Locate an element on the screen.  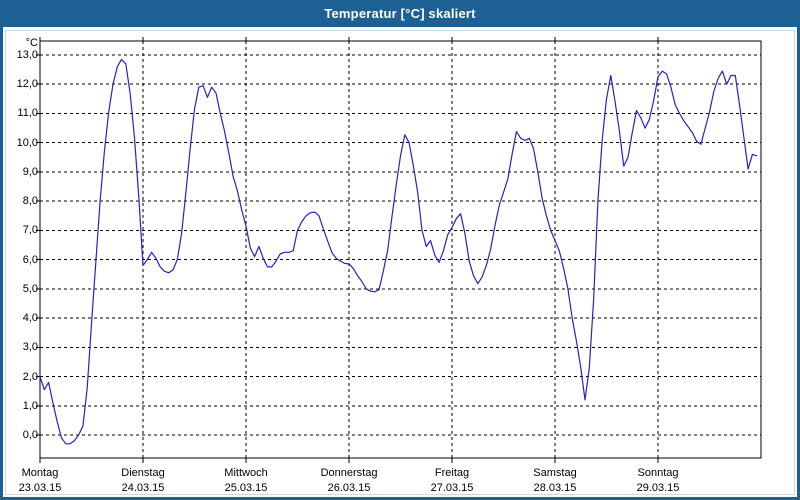
x-day-label: Samstag is located at coordinates (555, 473).